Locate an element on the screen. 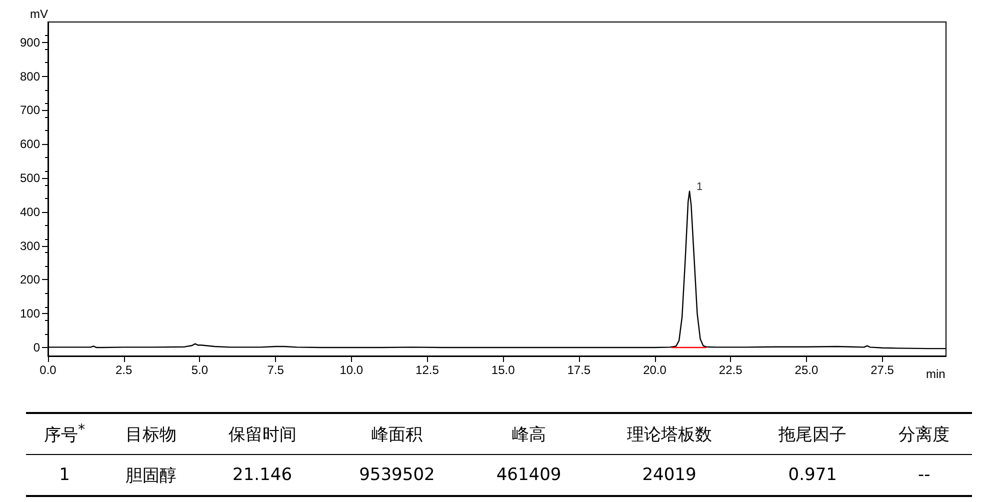  text: 保留时间 is located at coordinates (262, 433).